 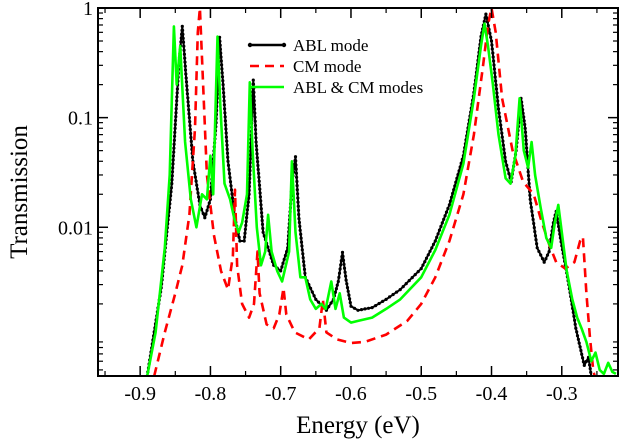 What do you see at coordinates (358, 87) in the screenshot?
I see `legend-label-abl-cm-modes: ABL & CM modes` at bounding box center [358, 87].